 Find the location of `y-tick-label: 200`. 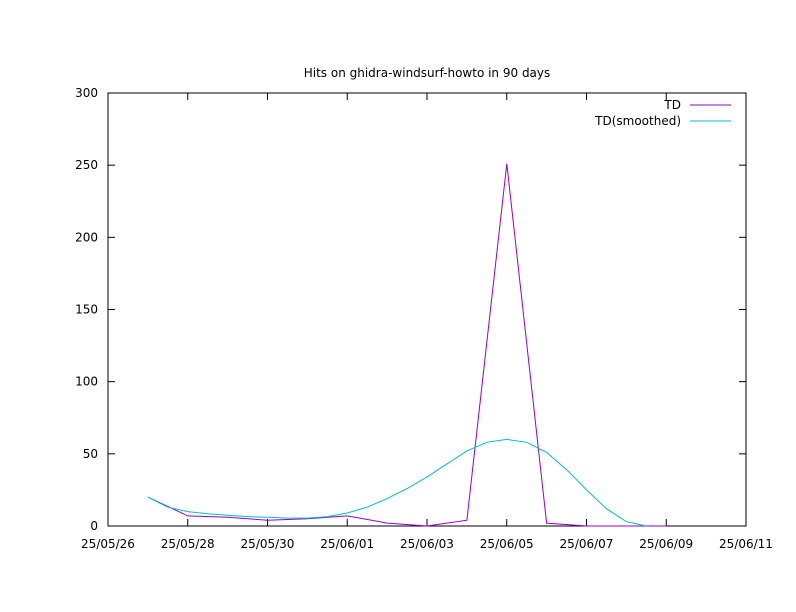

y-tick-label: 200 is located at coordinates (86, 237).